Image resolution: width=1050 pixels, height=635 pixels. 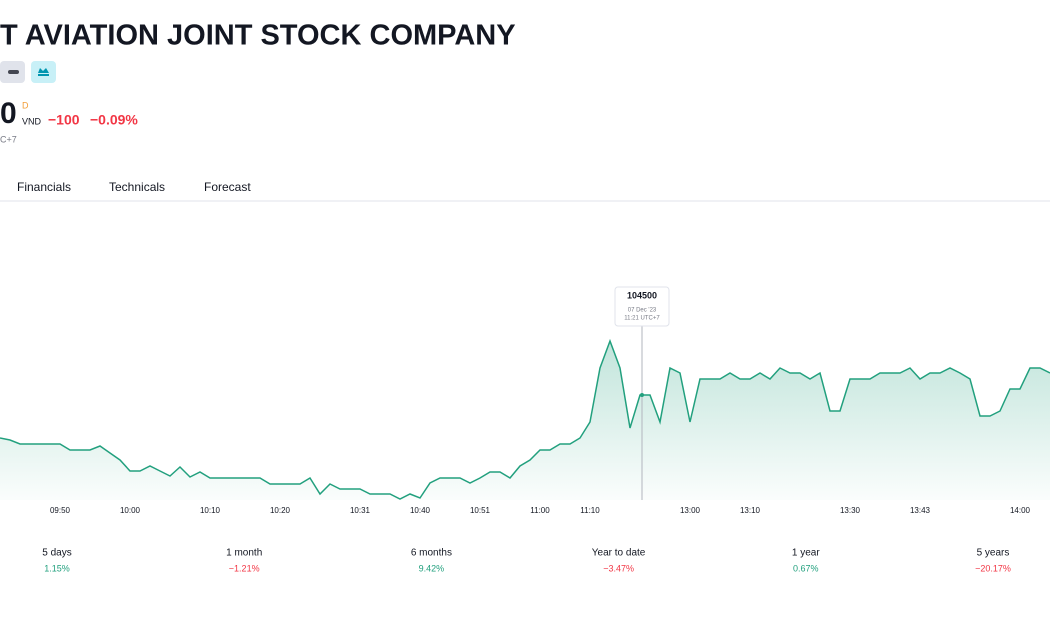 I want to click on price: 0, so click(x=8, y=113).